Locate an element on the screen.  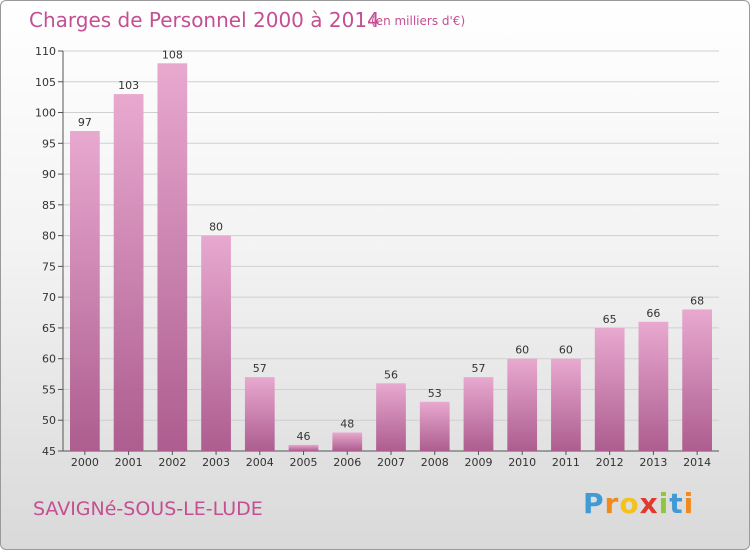
bar-value-label: 46 is located at coordinates (304, 436).